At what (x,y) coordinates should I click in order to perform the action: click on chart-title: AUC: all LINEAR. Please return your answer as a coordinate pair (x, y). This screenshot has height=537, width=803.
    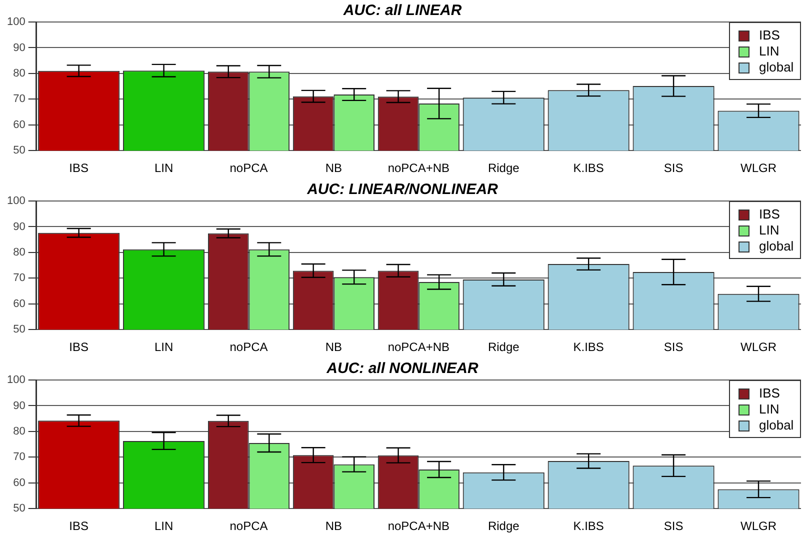
    Looking at the image, I should click on (402, 11).